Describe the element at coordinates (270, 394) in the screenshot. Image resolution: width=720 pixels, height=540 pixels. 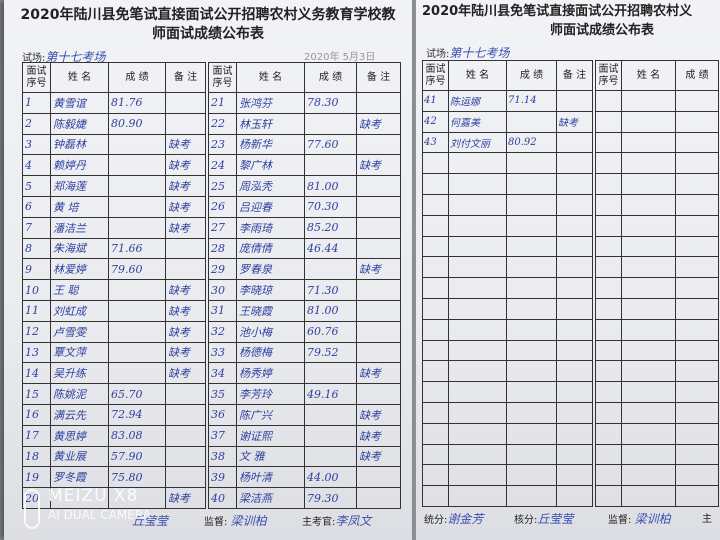
I see `cell-name: 李芳玲` at that location.